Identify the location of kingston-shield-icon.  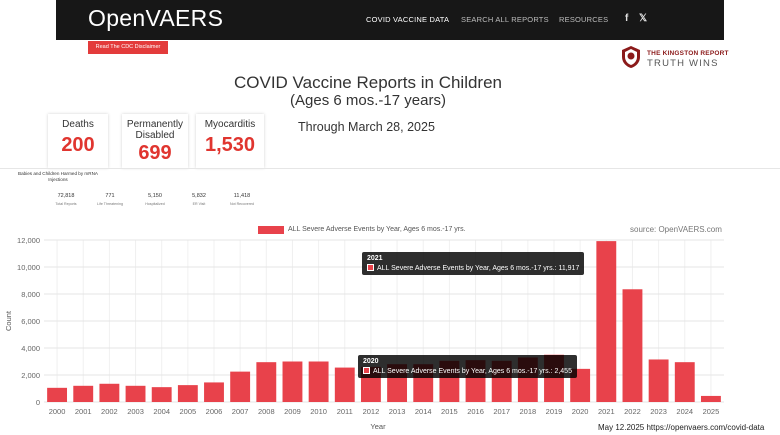
(631, 57).